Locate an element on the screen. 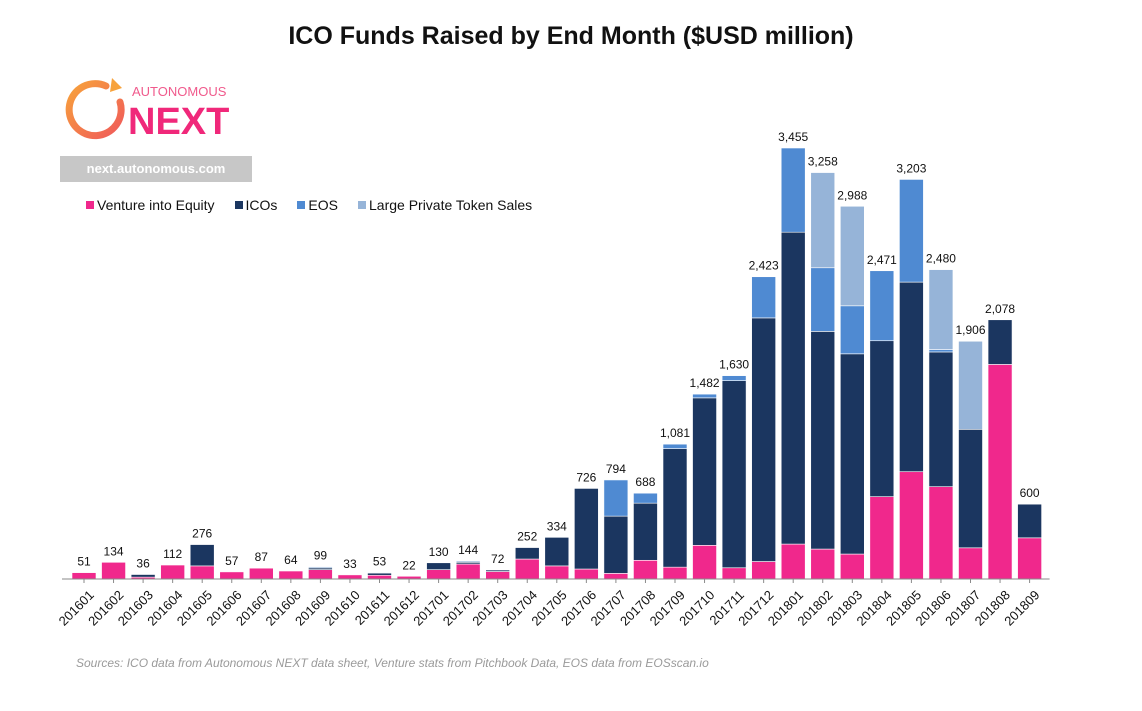 This screenshot has width=1142, height=711. legend-swatch-private-sales is located at coordinates (362, 205).